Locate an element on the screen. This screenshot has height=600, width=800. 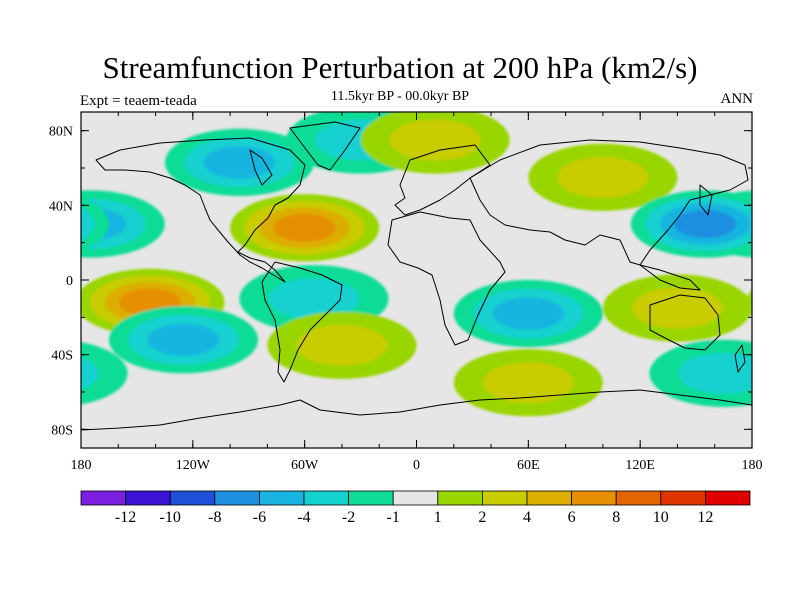
lon-tick-label: 60E is located at coordinates (528, 465).